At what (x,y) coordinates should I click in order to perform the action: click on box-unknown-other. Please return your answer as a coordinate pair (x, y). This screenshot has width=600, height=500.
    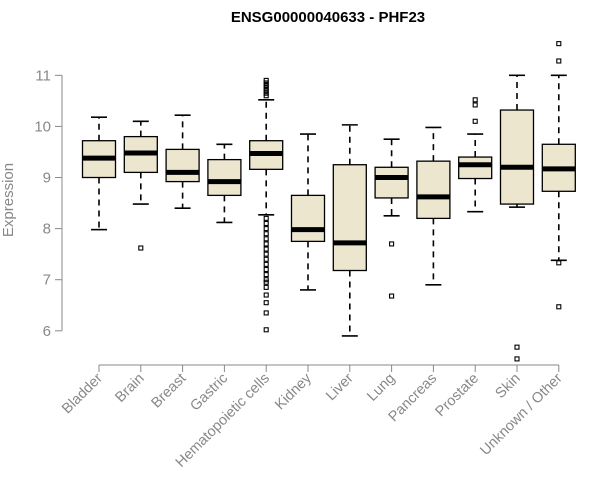
    Looking at the image, I should click on (558, 175).